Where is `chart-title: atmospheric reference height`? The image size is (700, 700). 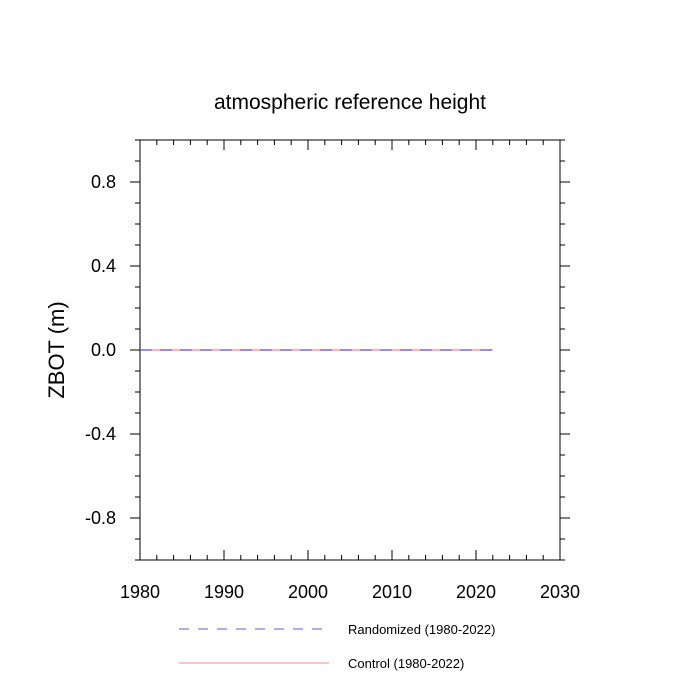
chart-title: atmospheric reference height is located at coordinates (350, 102).